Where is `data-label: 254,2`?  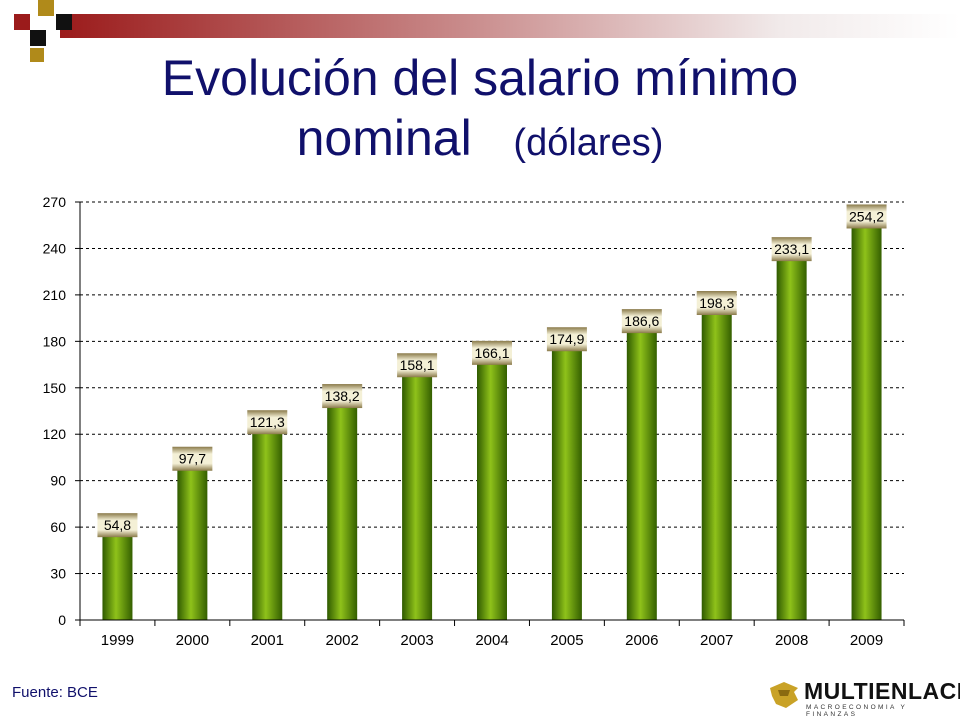
data-label: 254,2 is located at coordinates (866, 216).